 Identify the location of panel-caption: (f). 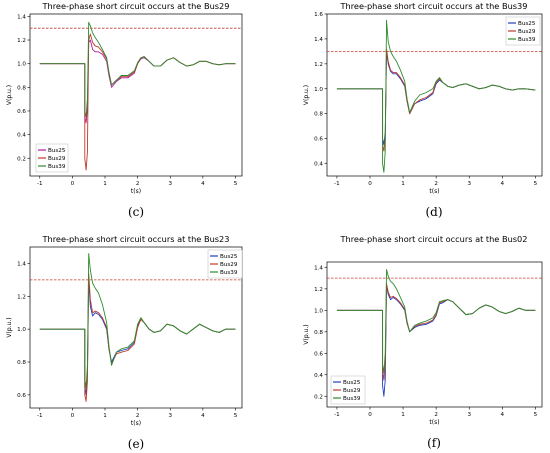
(434, 443).